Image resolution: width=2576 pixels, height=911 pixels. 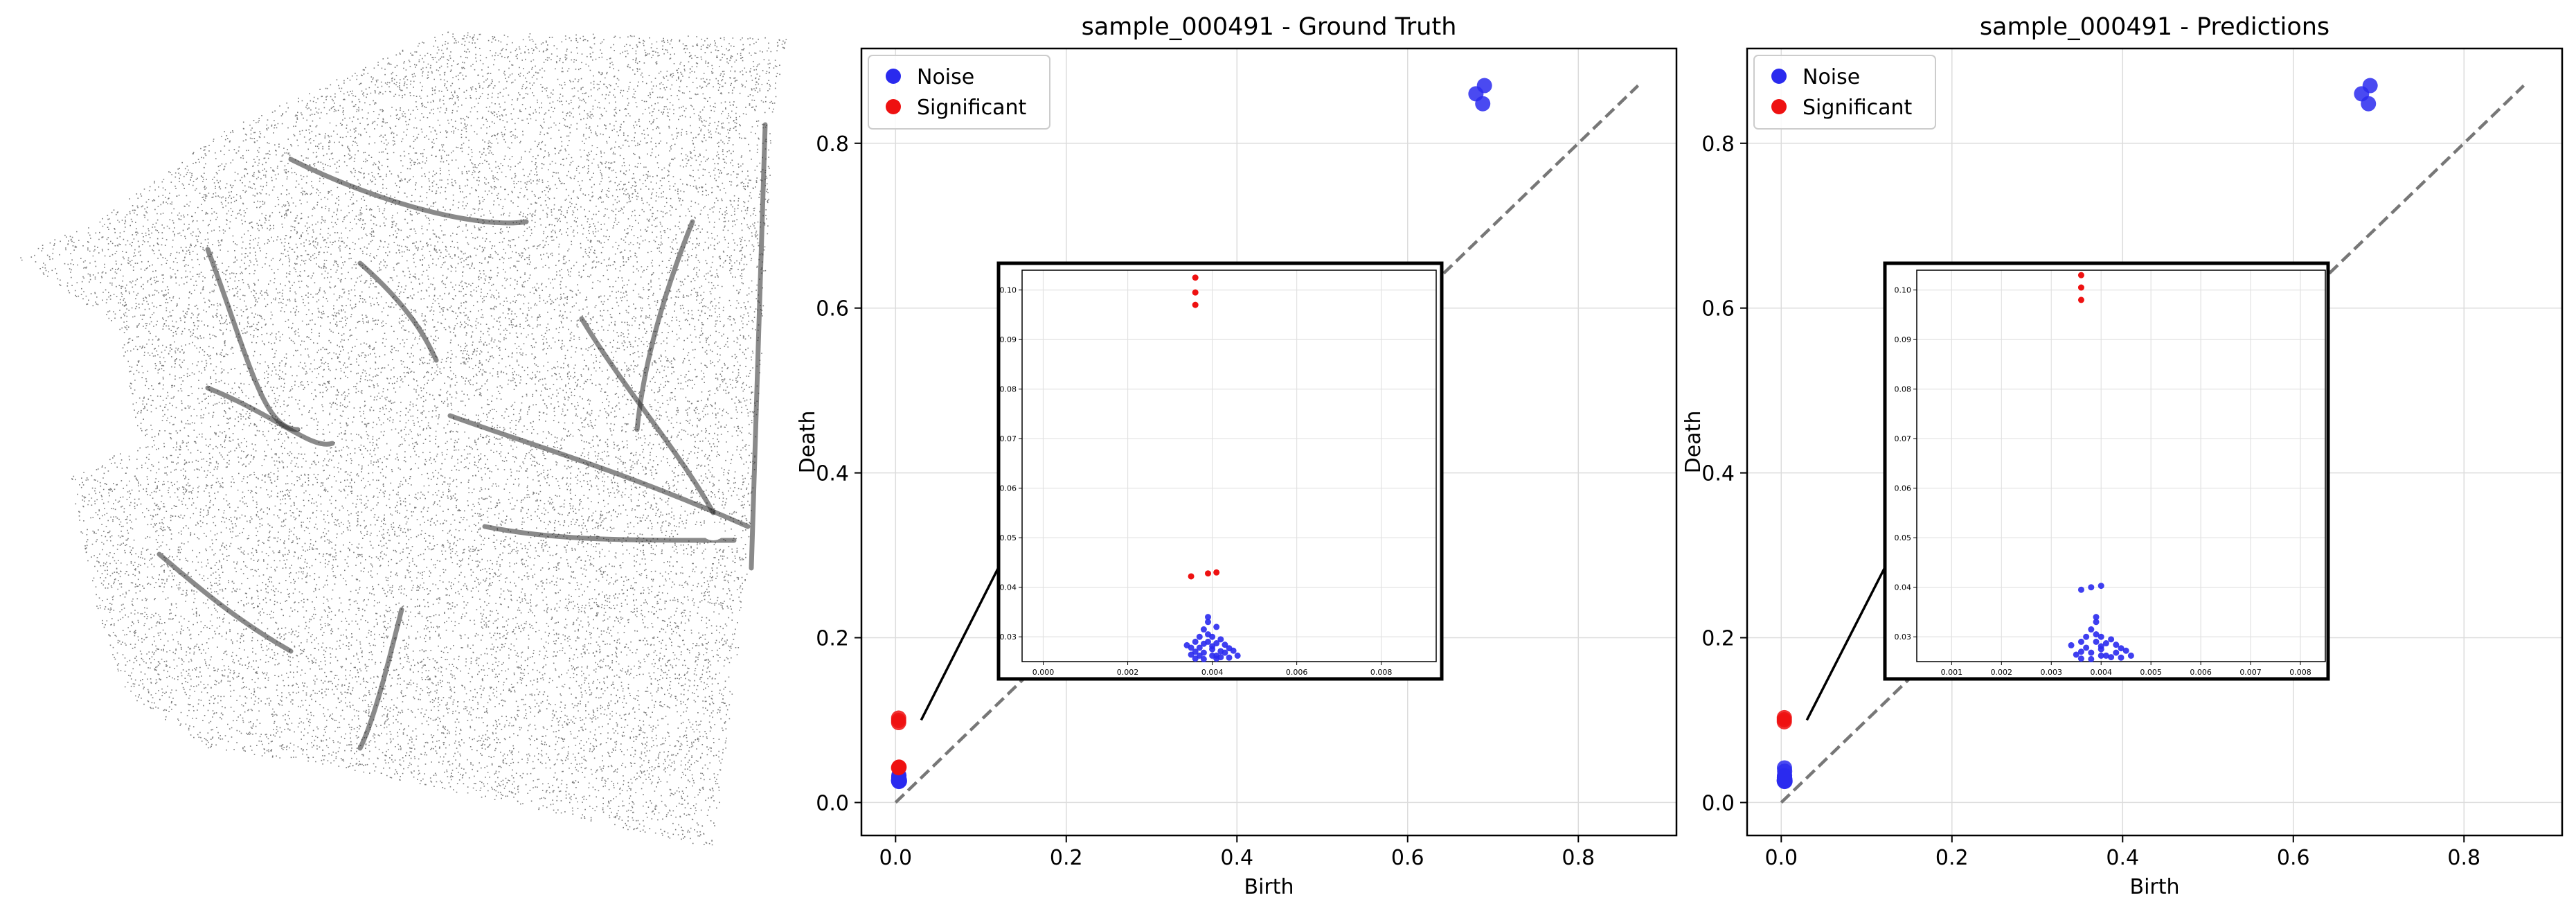 What do you see at coordinates (1904, 637) in the screenshot?
I see `inset-y-tick-label: 0.03` at bounding box center [1904, 637].